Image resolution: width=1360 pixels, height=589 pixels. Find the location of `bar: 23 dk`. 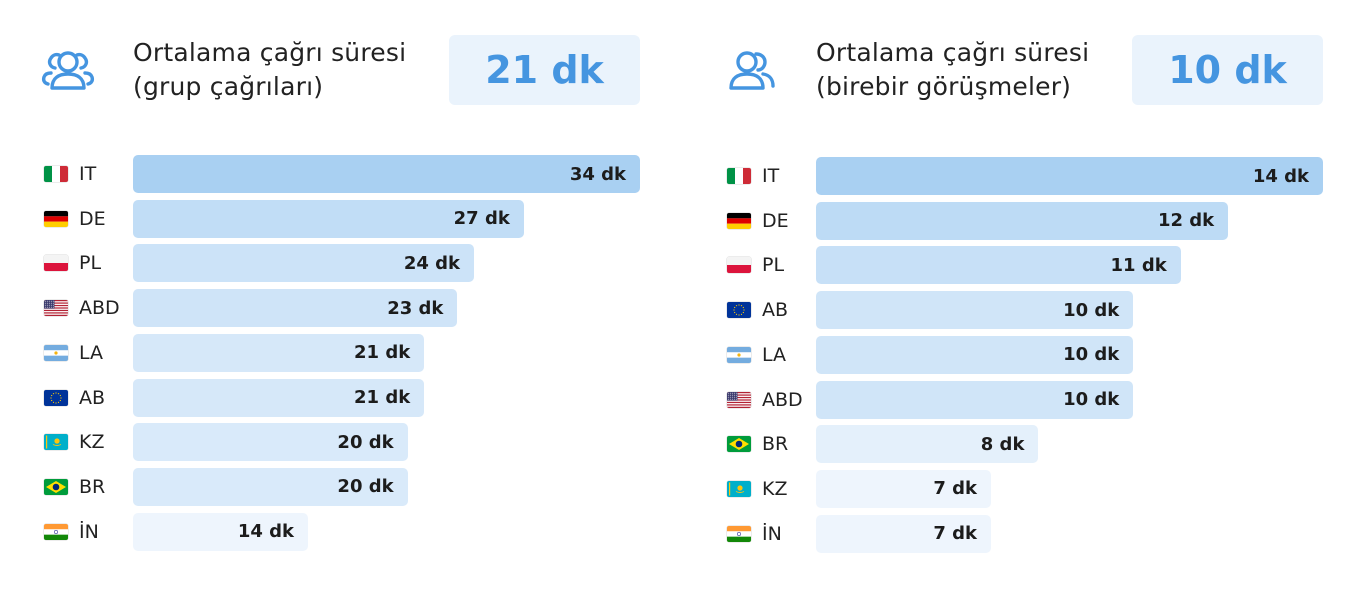

bar: 23 dk is located at coordinates (295, 308).